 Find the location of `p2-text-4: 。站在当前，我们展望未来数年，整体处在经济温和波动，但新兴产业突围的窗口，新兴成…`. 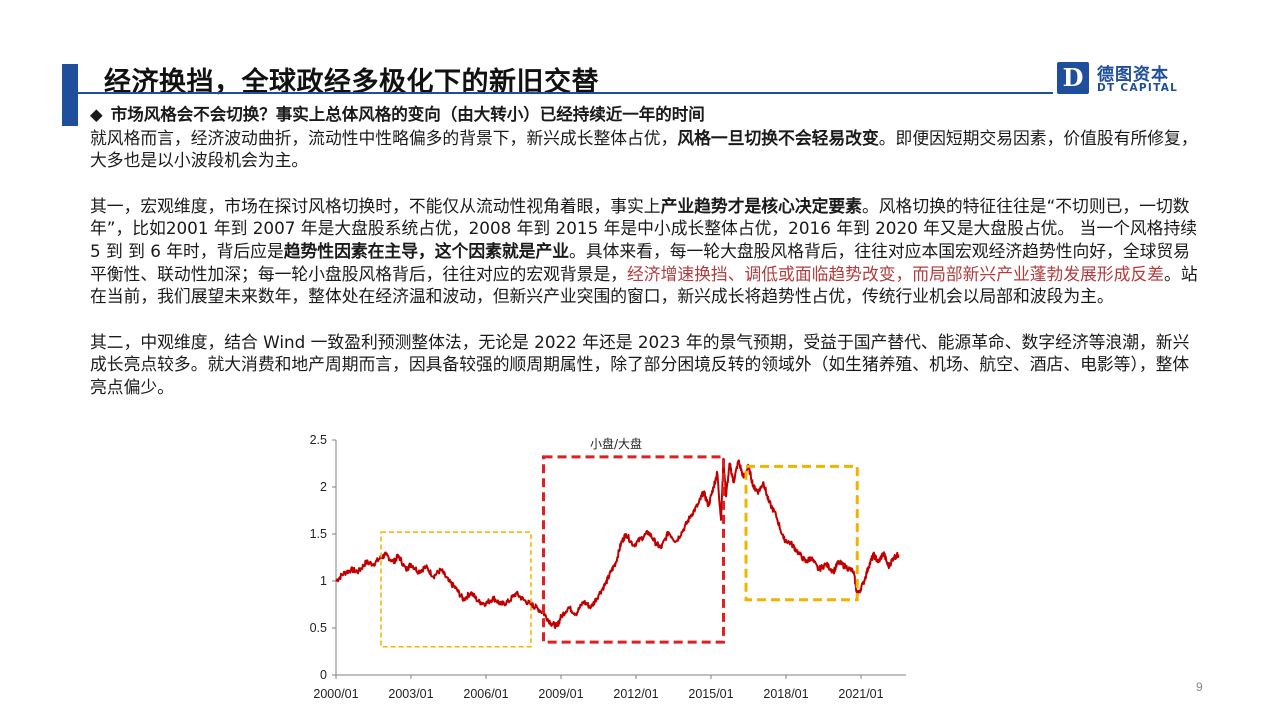

p2-text-4: 。站在当前，我们展望未来数年，整体处在经济温和波动，但新兴产业突围的窗口，新兴成… is located at coordinates (644, 285).